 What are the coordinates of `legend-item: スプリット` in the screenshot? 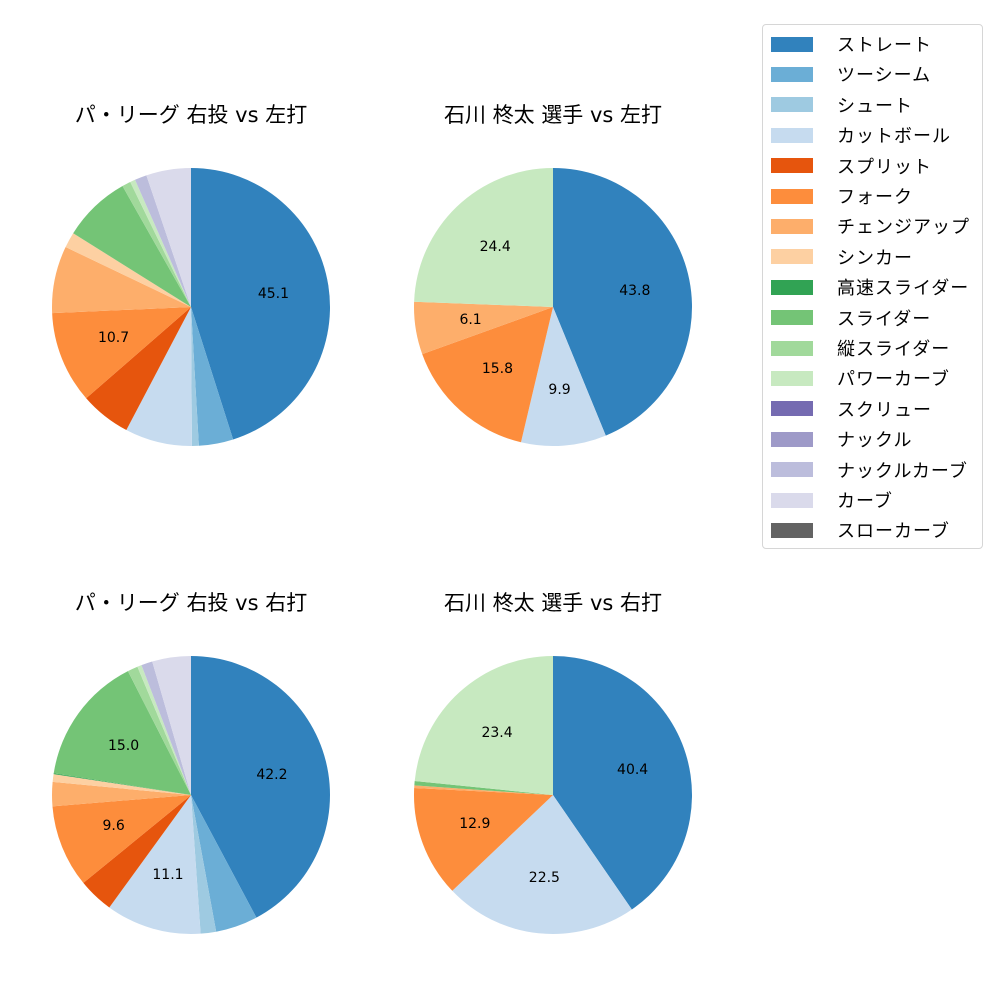 It's located at (851, 166).